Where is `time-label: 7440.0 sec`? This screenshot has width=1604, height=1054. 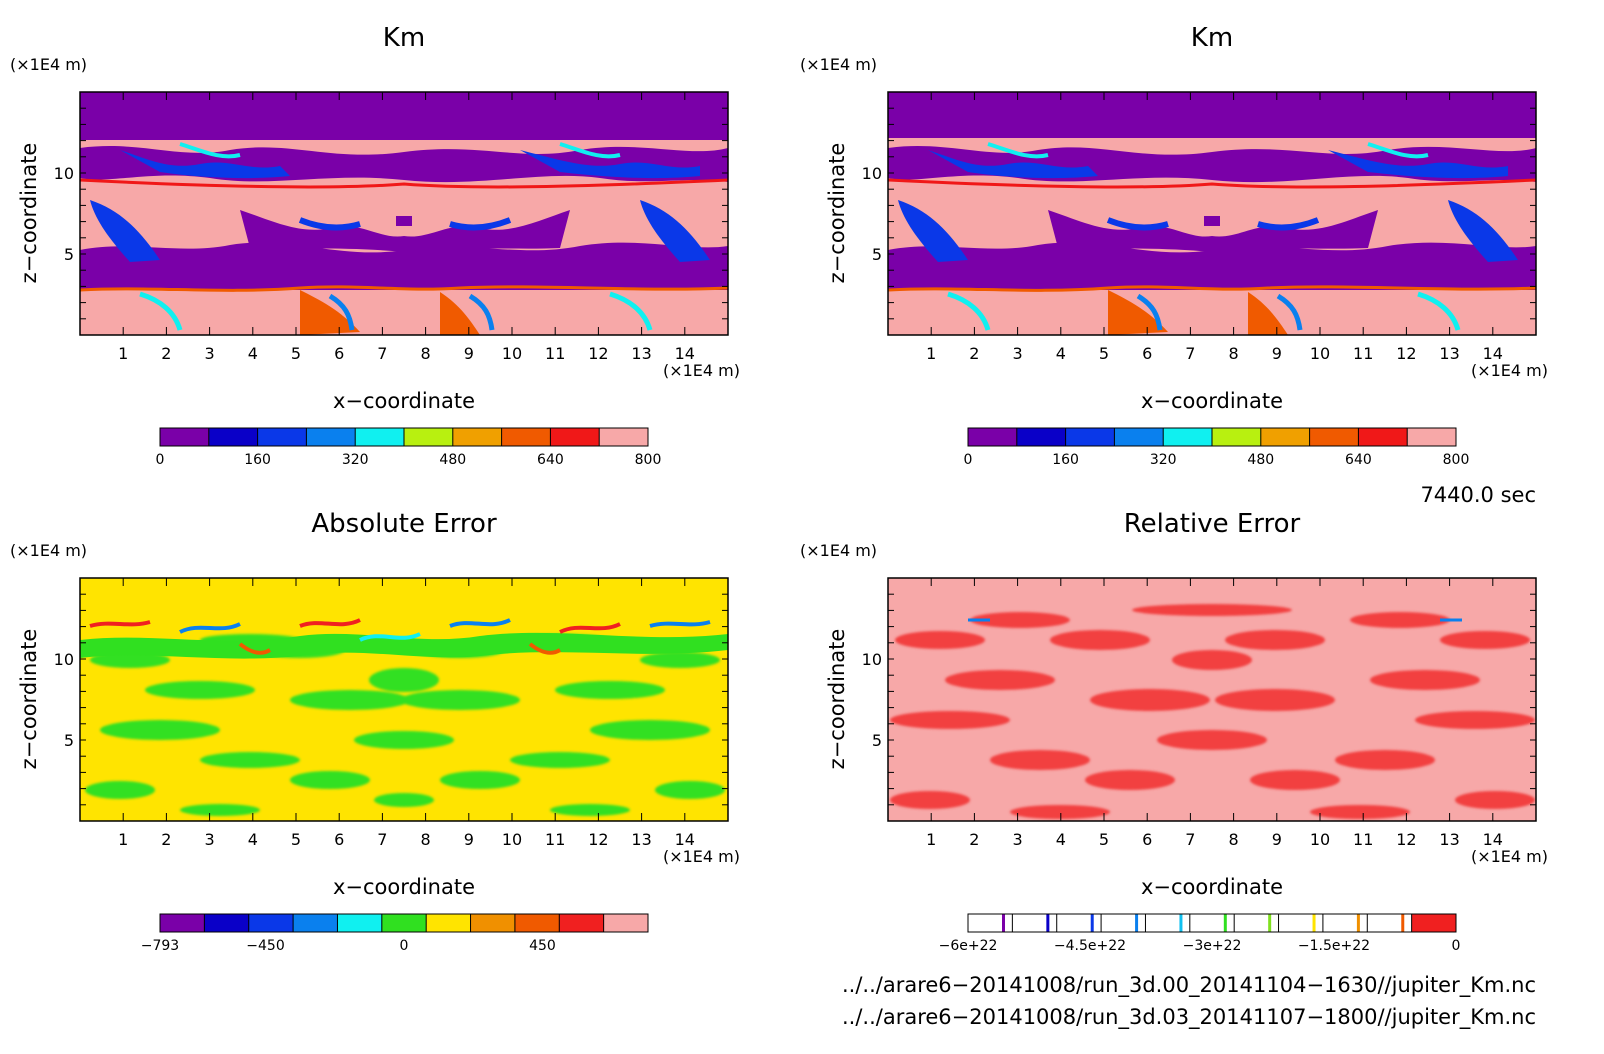 time-label: 7440.0 sec is located at coordinates (1478, 495).